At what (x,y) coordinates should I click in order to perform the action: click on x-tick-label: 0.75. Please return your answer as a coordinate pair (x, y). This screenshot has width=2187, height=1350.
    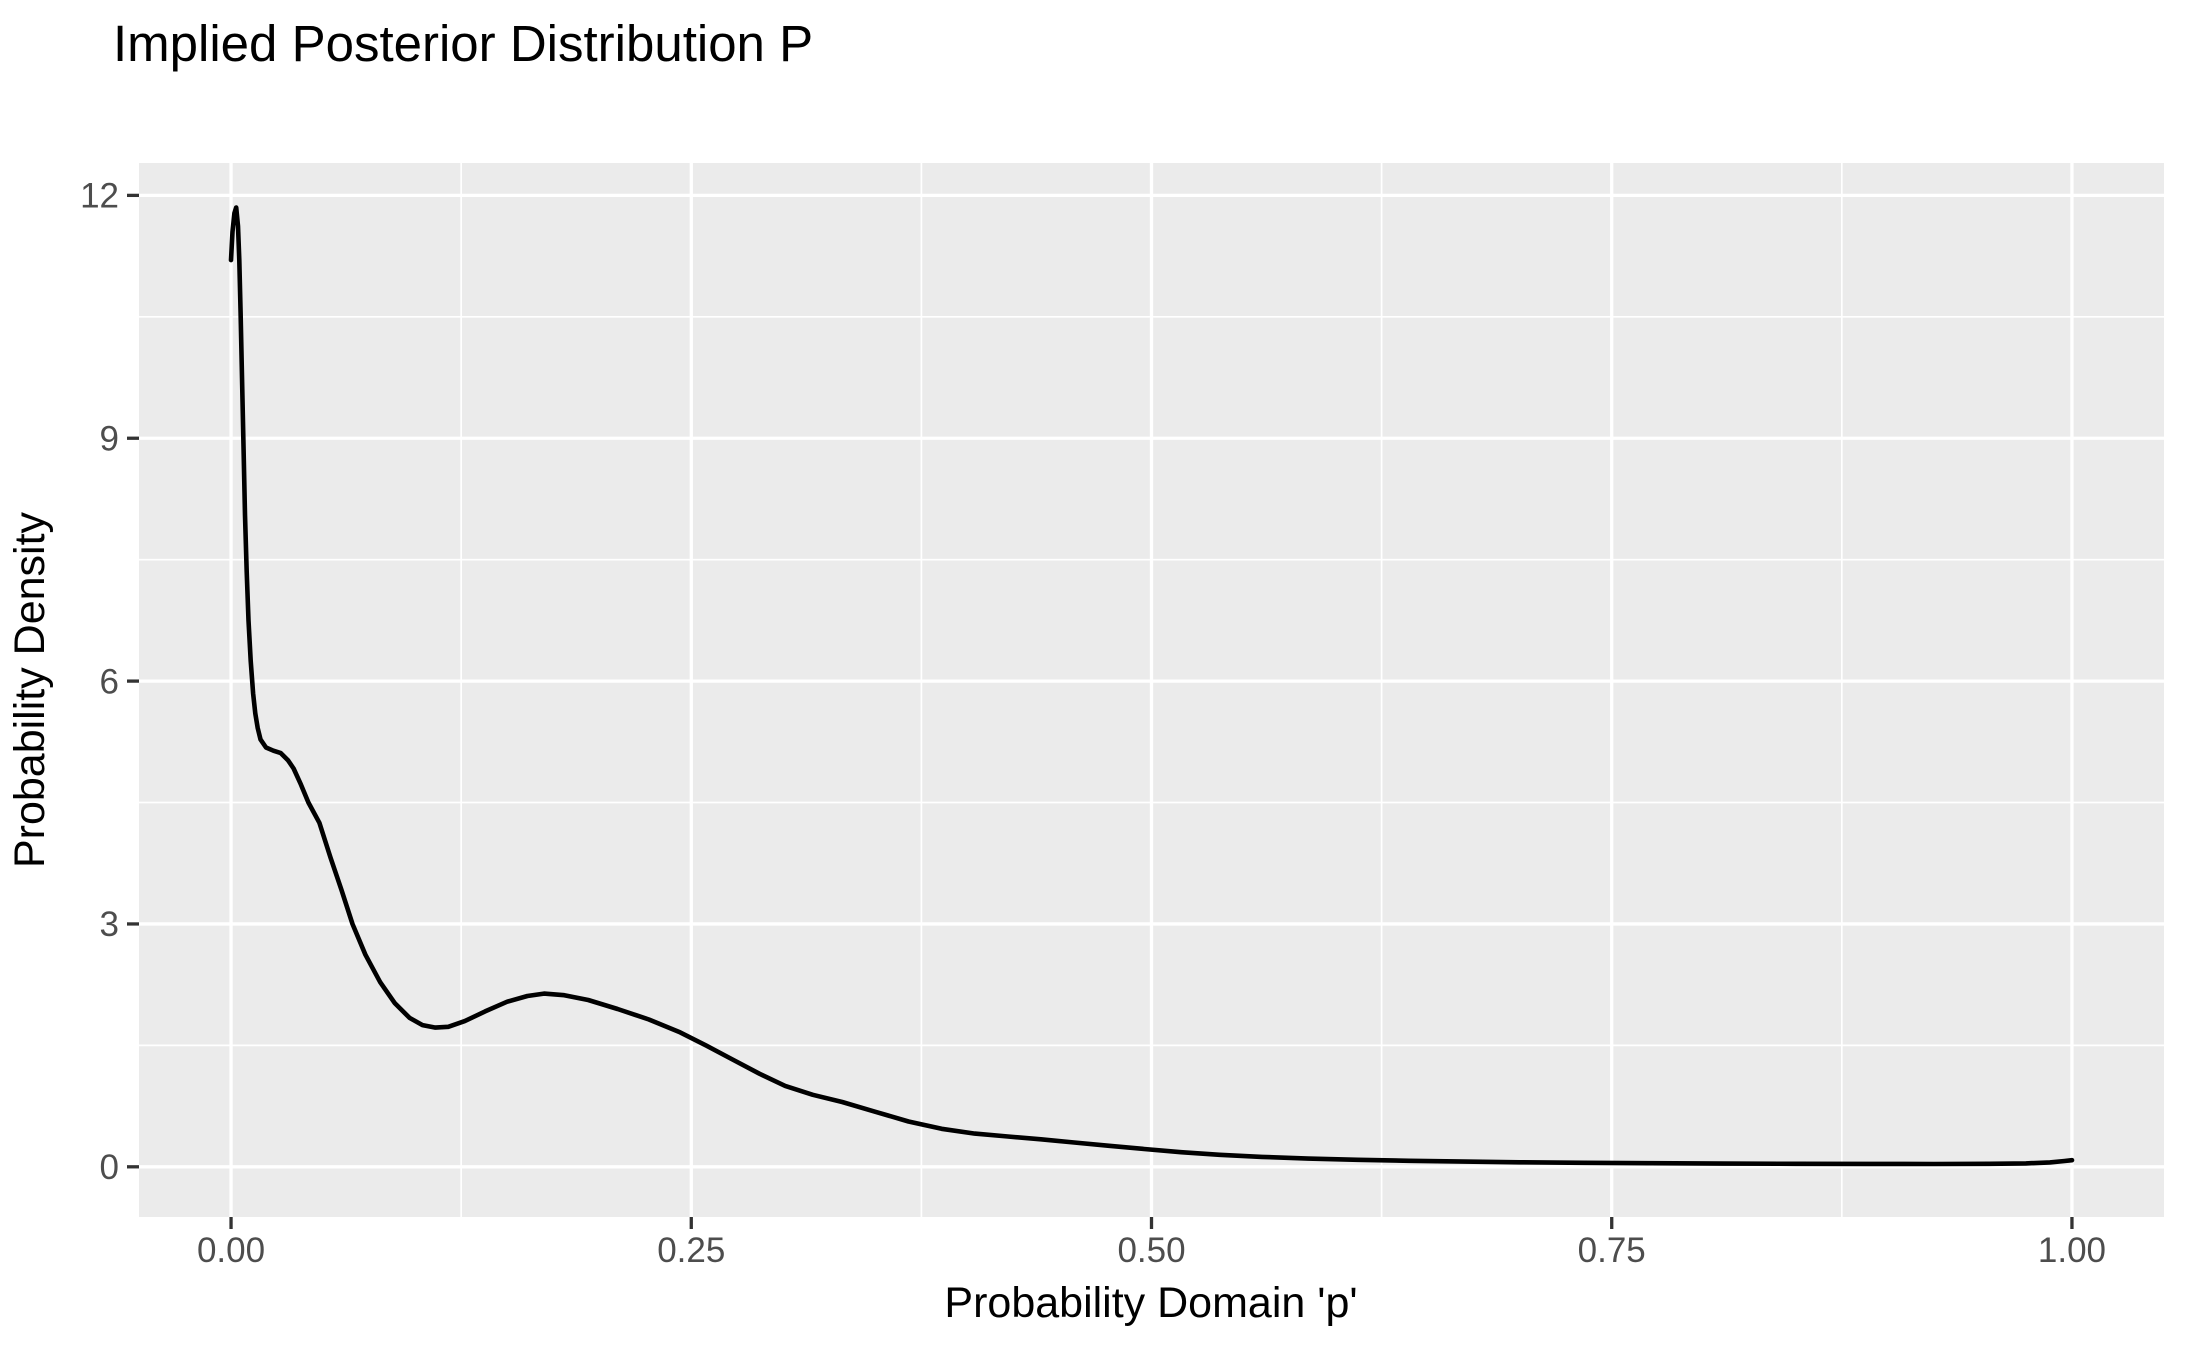
    Looking at the image, I should click on (1612, 1250).